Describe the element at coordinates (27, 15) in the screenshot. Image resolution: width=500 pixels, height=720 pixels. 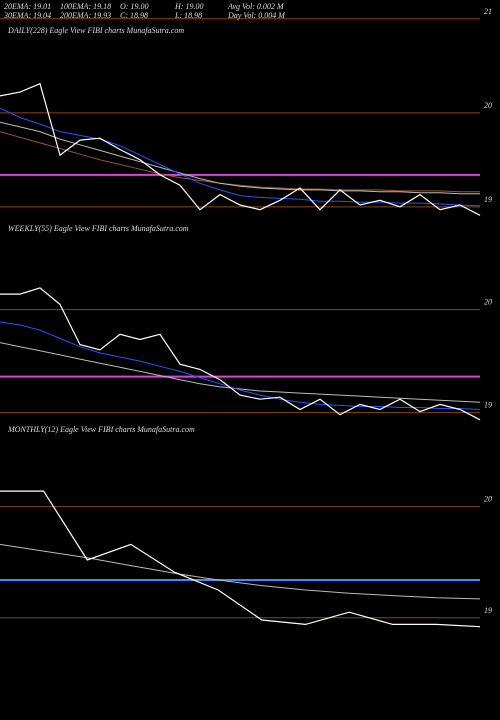
I see `header-stat: 30EMA: 19.04` at that location.